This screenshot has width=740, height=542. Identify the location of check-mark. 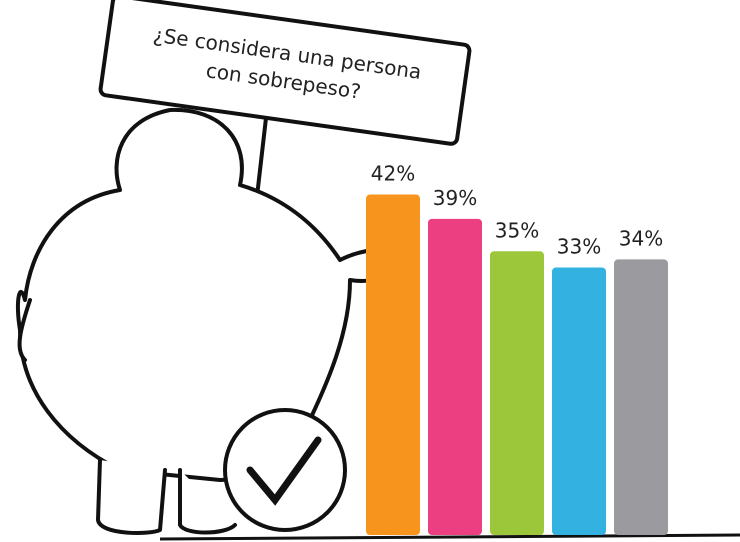
(284, 471).